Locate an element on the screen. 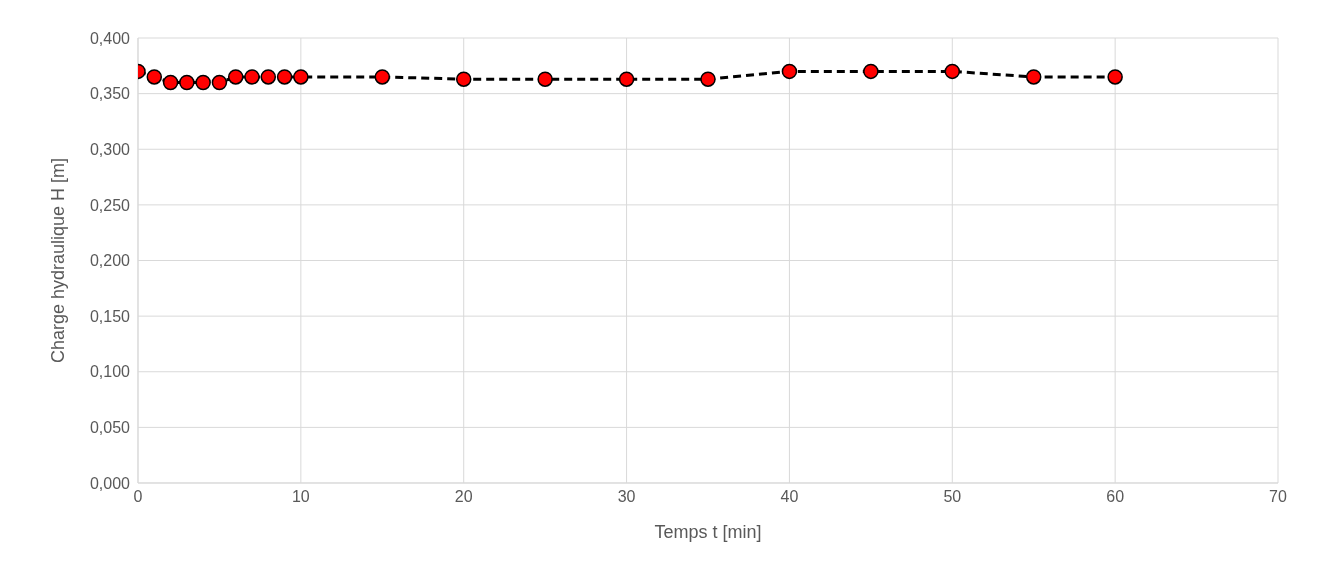 This screenshot has width=1317, height=583. x-tick-label: 70 is located at coordinates (1278, 497).